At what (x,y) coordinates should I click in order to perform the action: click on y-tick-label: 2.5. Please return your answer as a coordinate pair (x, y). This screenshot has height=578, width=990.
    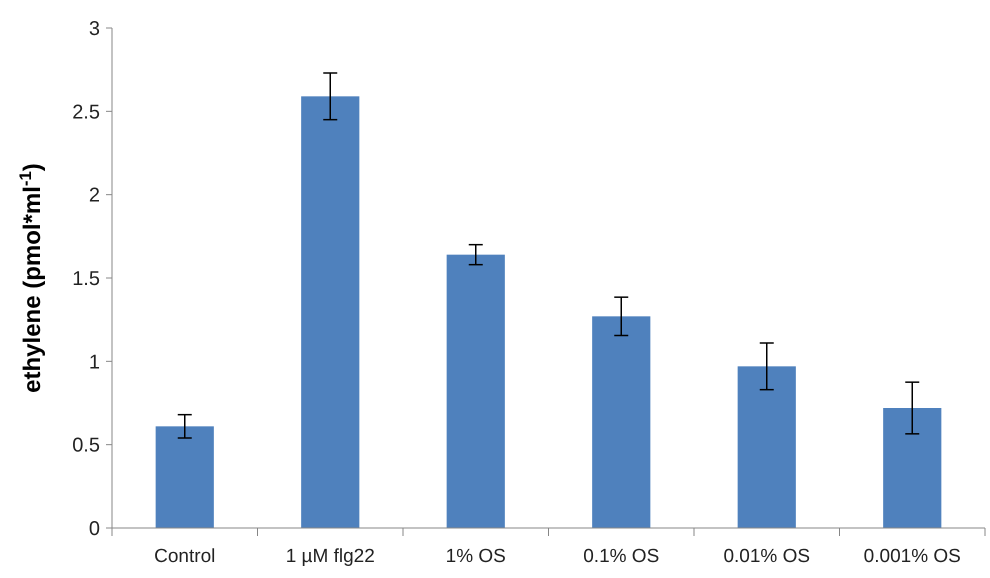
    Looking at the image, I should click on (86, 112).